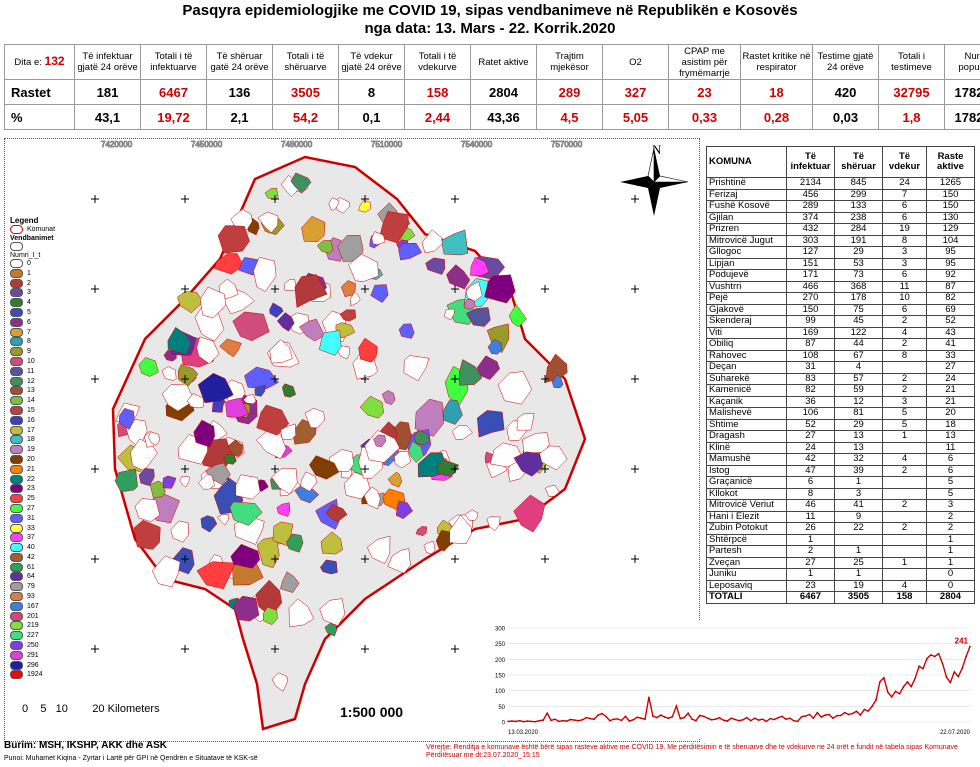 This screenshot has height=767, width=980. What do you see at coordinates (746, 252) in the screenshot?
I see `table-cell: Gllogoc` at bounding box center [746, 252].